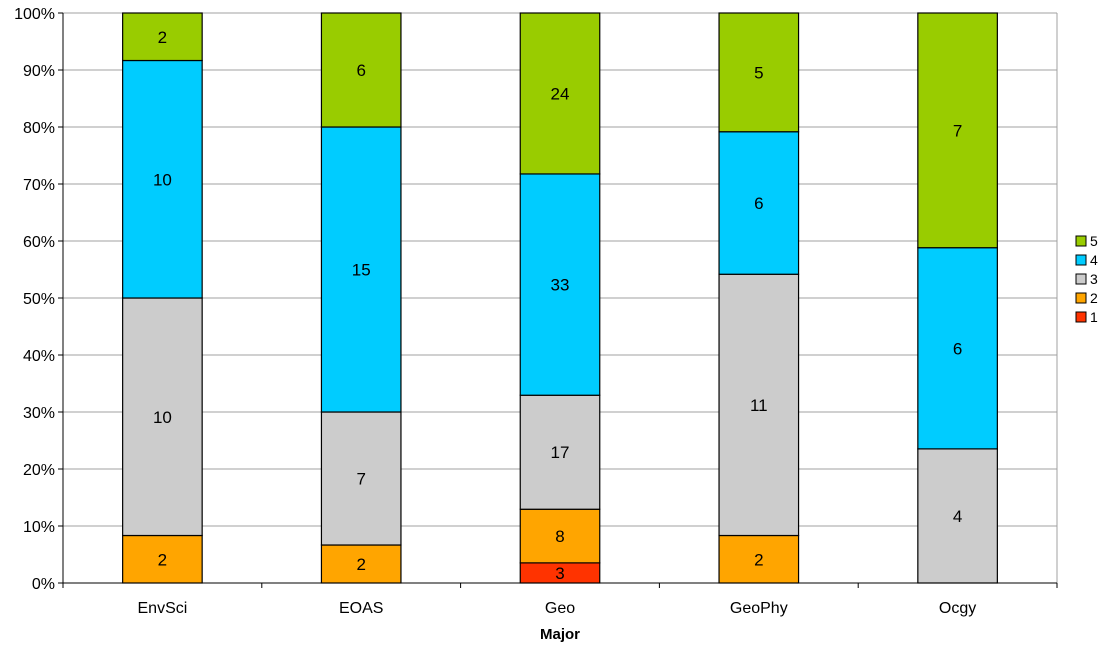  What do you see at coordinates (1094, 260) in the screenshot?
I see `legend-label: 4` at bounding box center [1094, 260].